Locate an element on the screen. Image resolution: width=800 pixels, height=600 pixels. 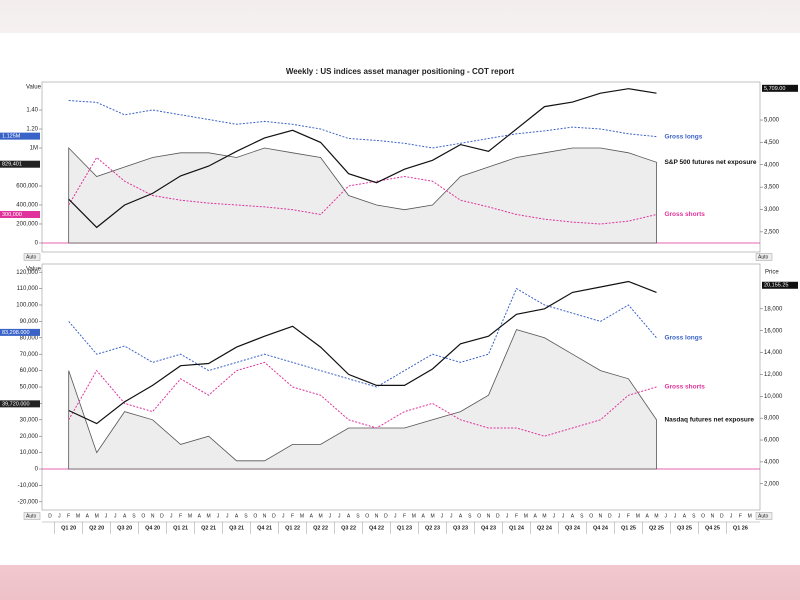
y-tick-label: 100,000 is located at coordinates (27, 306).